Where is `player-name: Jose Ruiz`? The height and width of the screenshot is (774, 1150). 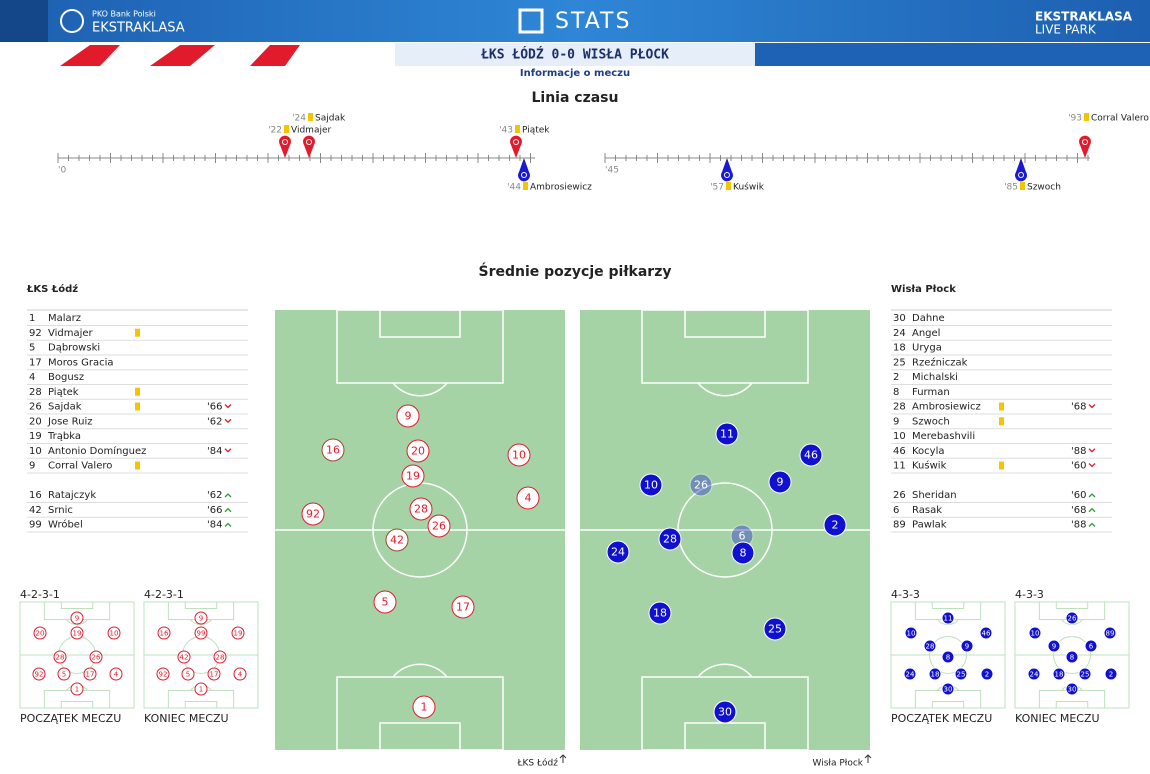
player-name: Jose Ruiz is located at coordinates (69, 421).